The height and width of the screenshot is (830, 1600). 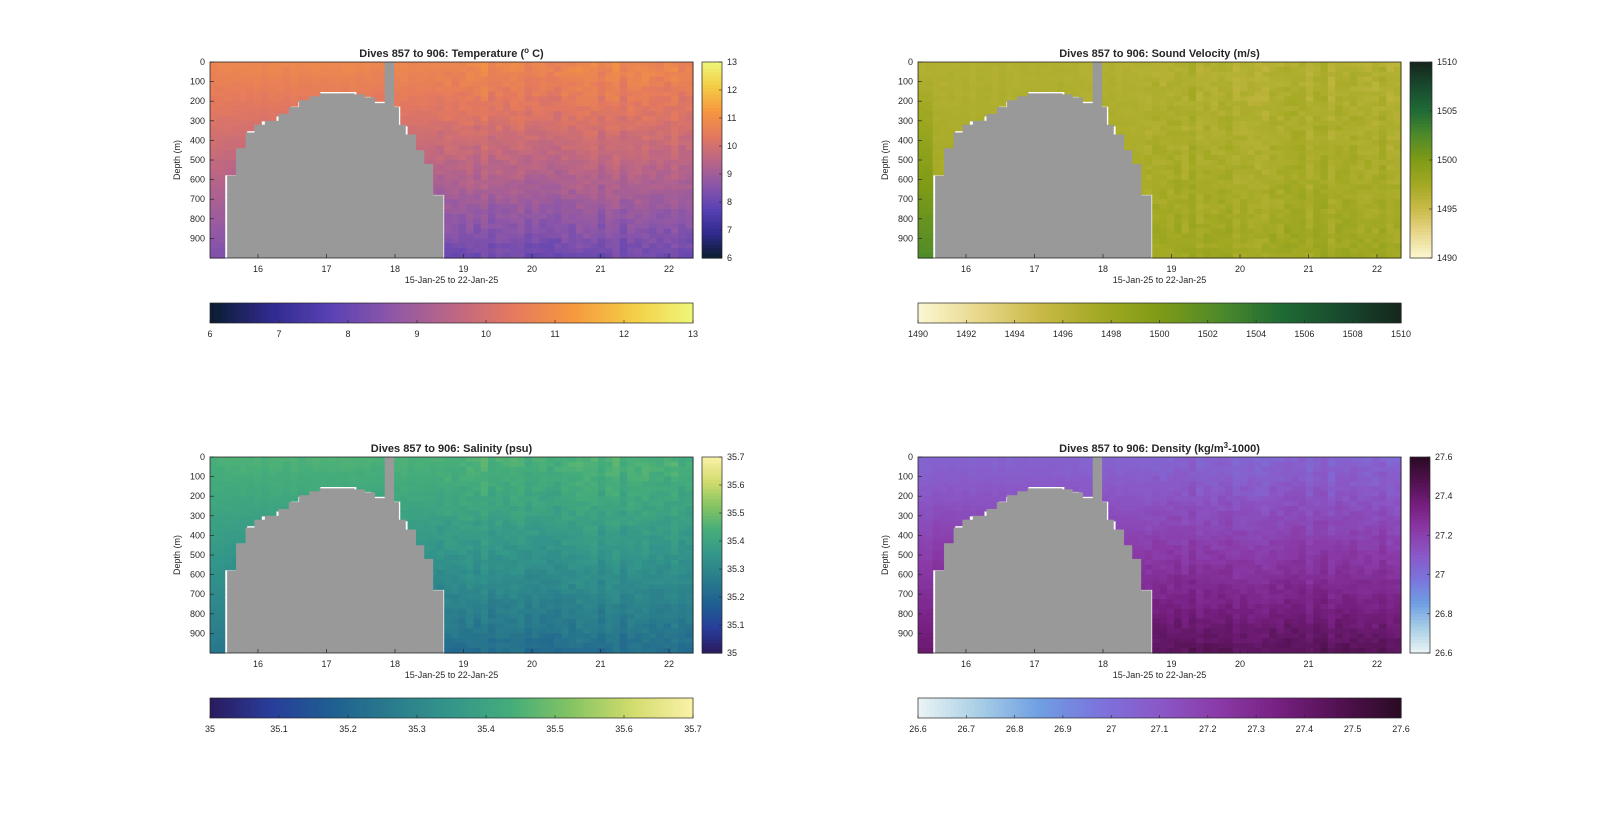 What do you see at coordinates (452, 160) in the screenshot?
I see `heatmap-cells` at bounding box center [452, 160].